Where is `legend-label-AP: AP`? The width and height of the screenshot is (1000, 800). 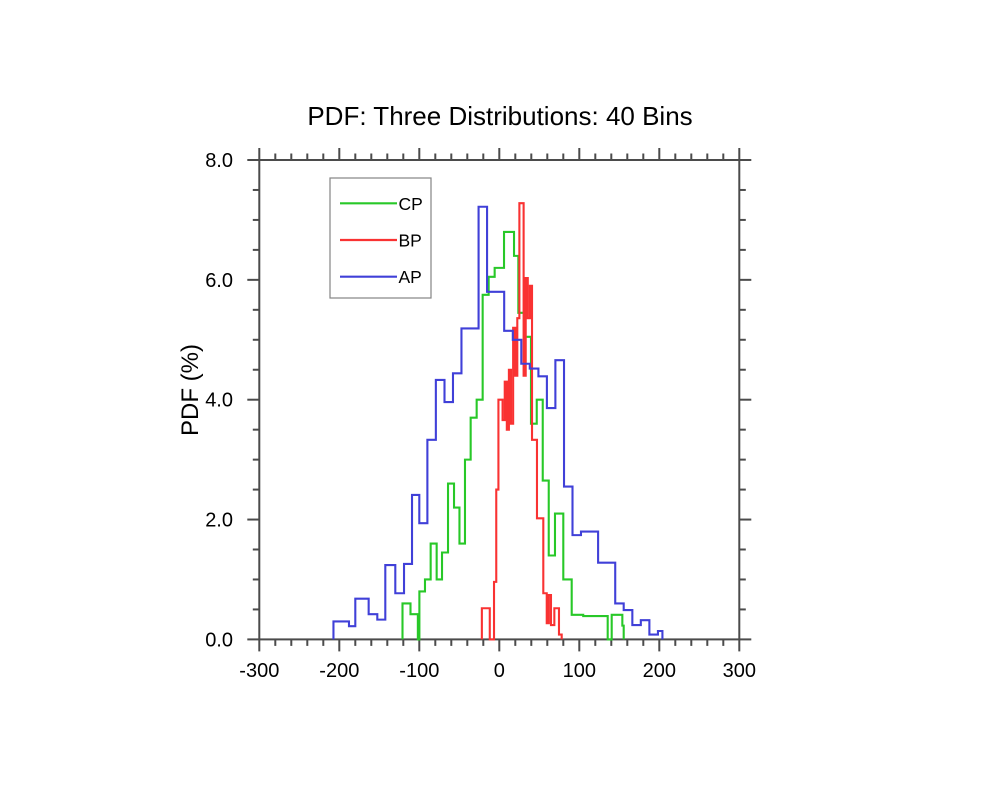 legend-label-AP: AP is located at coordinates (410, 277).